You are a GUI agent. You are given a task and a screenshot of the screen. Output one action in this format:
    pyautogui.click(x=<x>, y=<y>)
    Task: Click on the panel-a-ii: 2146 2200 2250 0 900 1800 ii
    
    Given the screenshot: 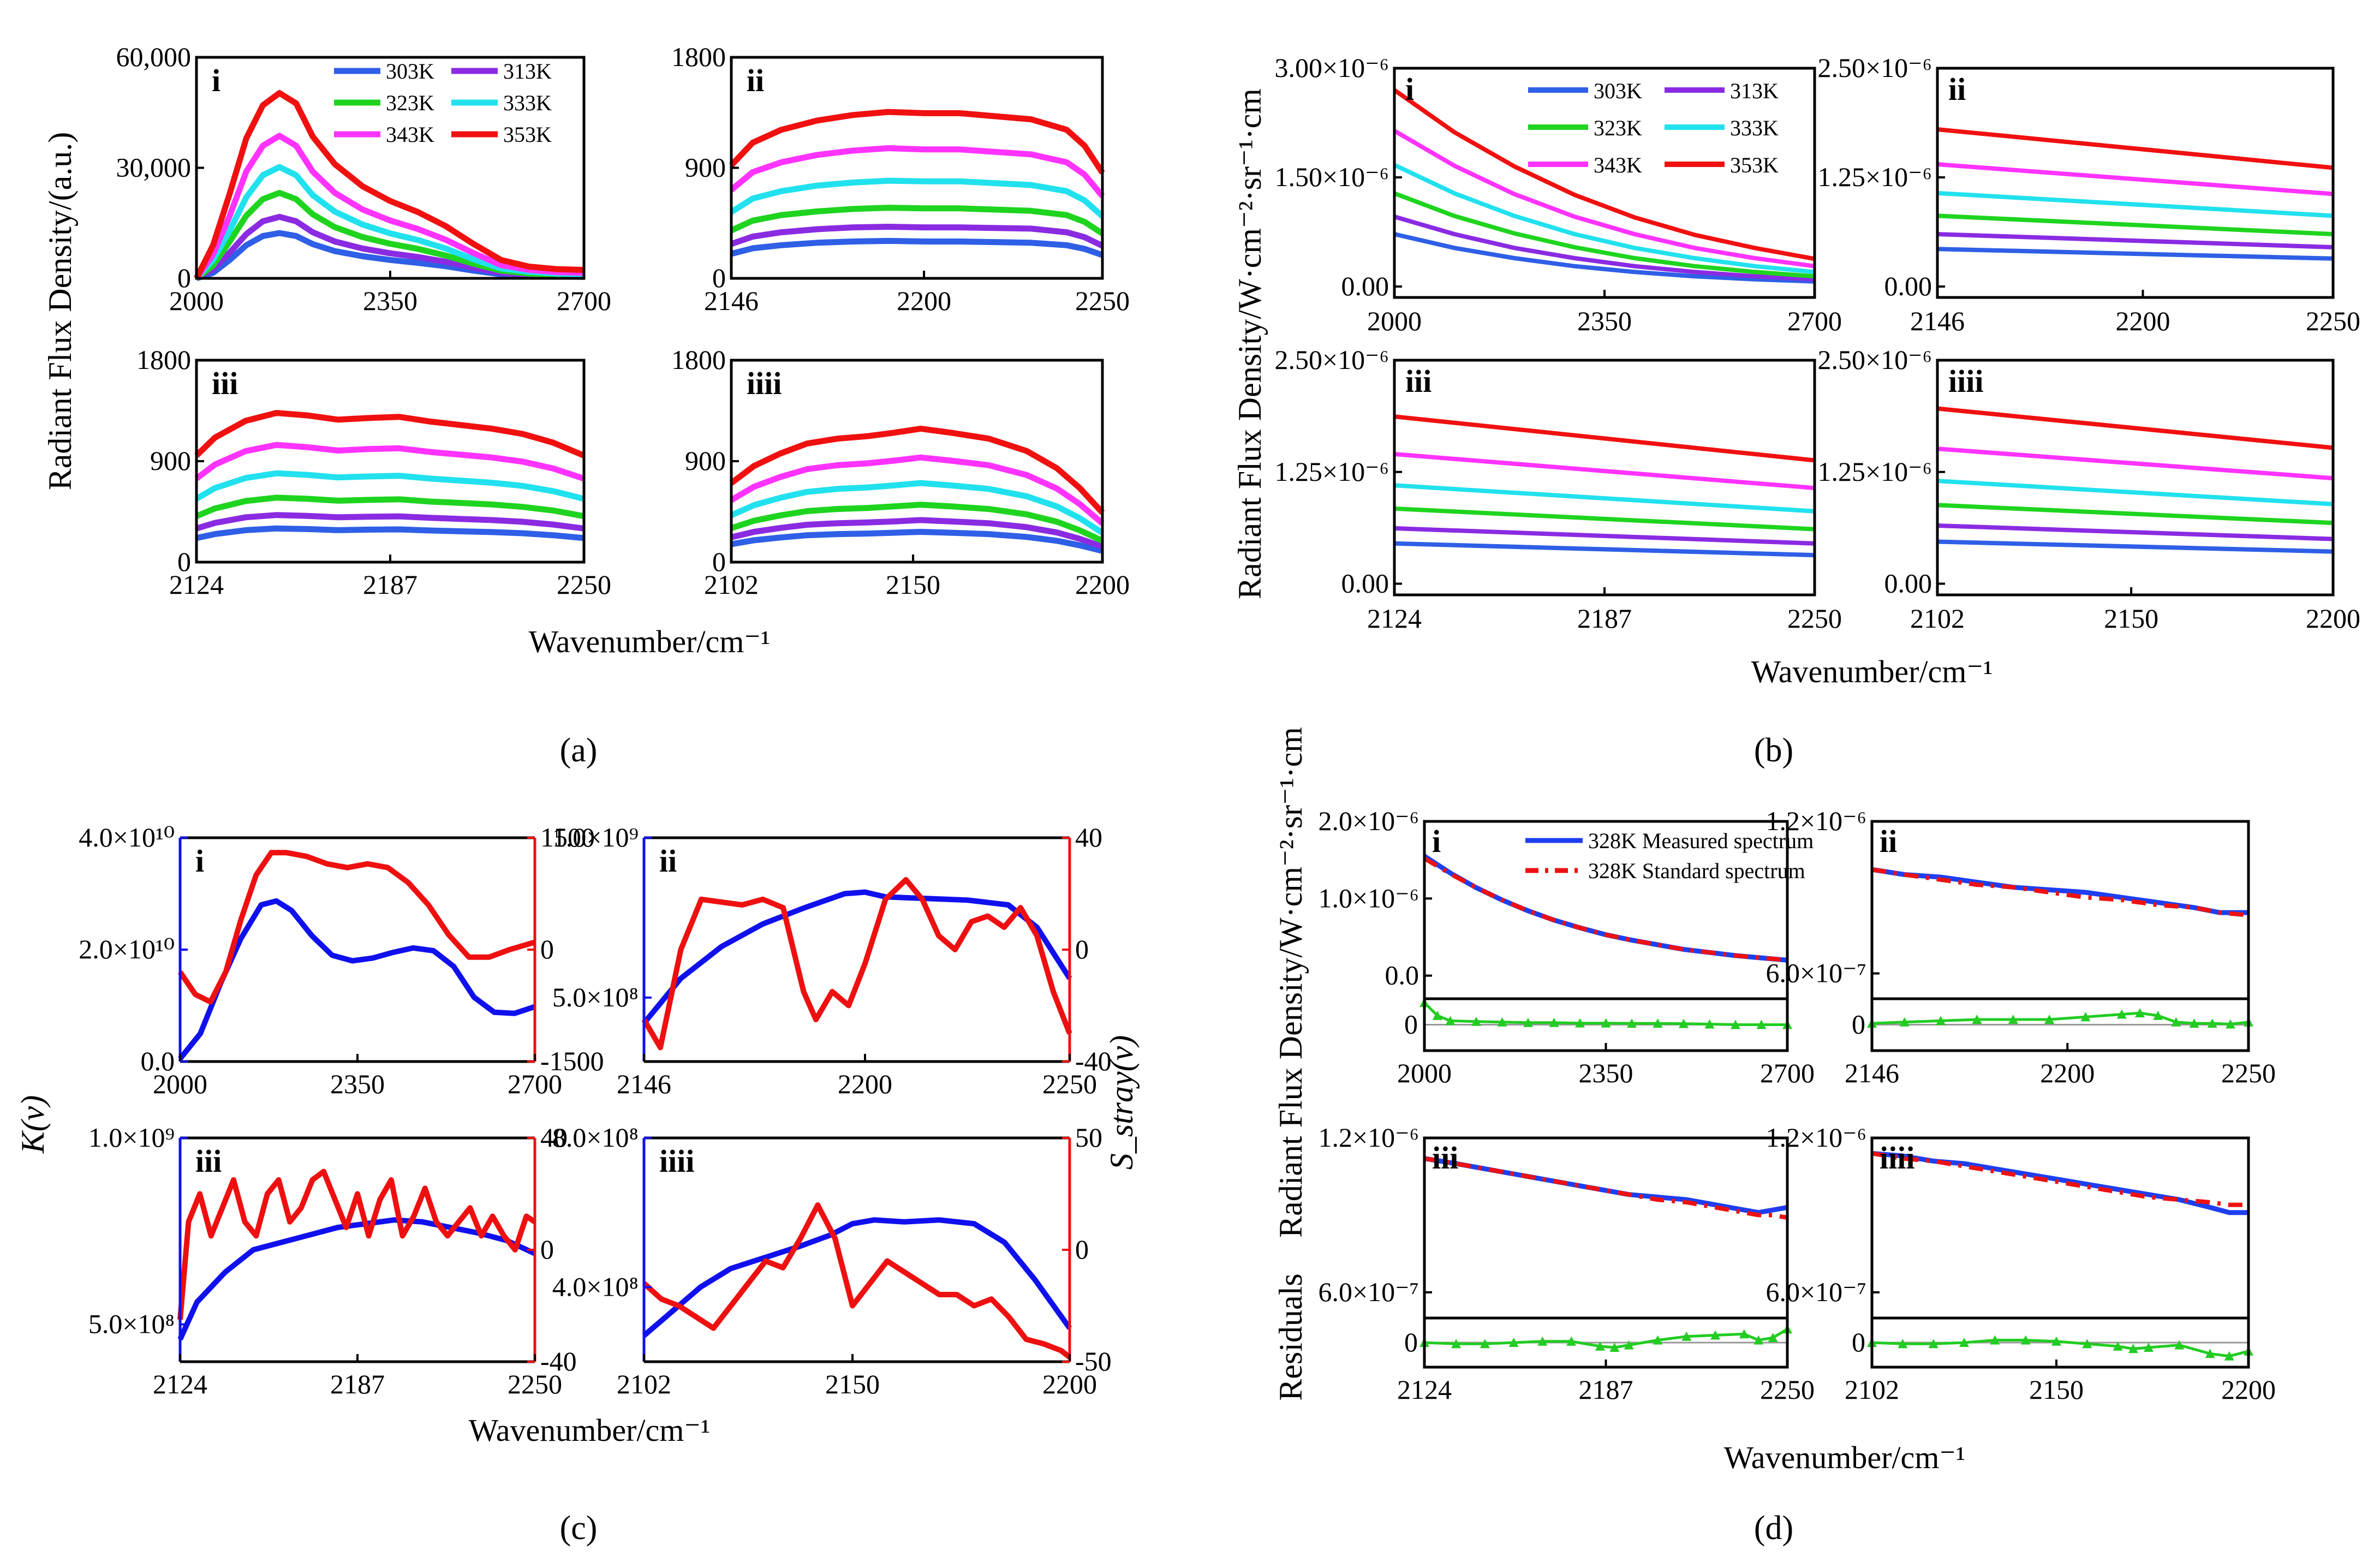 What is the action you would take?
    pyautogui.click(x=900, y=178)
    